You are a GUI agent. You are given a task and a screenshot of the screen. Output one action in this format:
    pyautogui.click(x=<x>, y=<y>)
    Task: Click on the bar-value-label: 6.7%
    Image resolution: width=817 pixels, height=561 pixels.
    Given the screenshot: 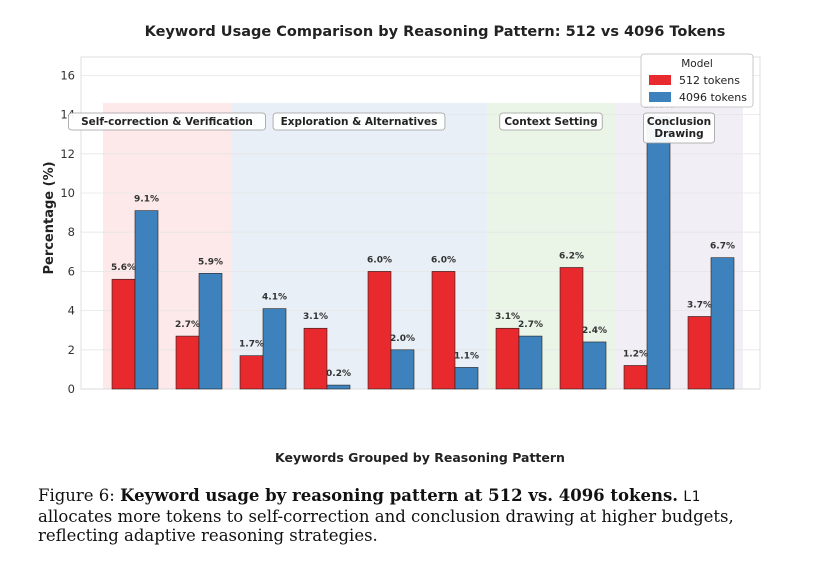 What is the action you would take?
    pyautogui.click(x=722, y=247)
    